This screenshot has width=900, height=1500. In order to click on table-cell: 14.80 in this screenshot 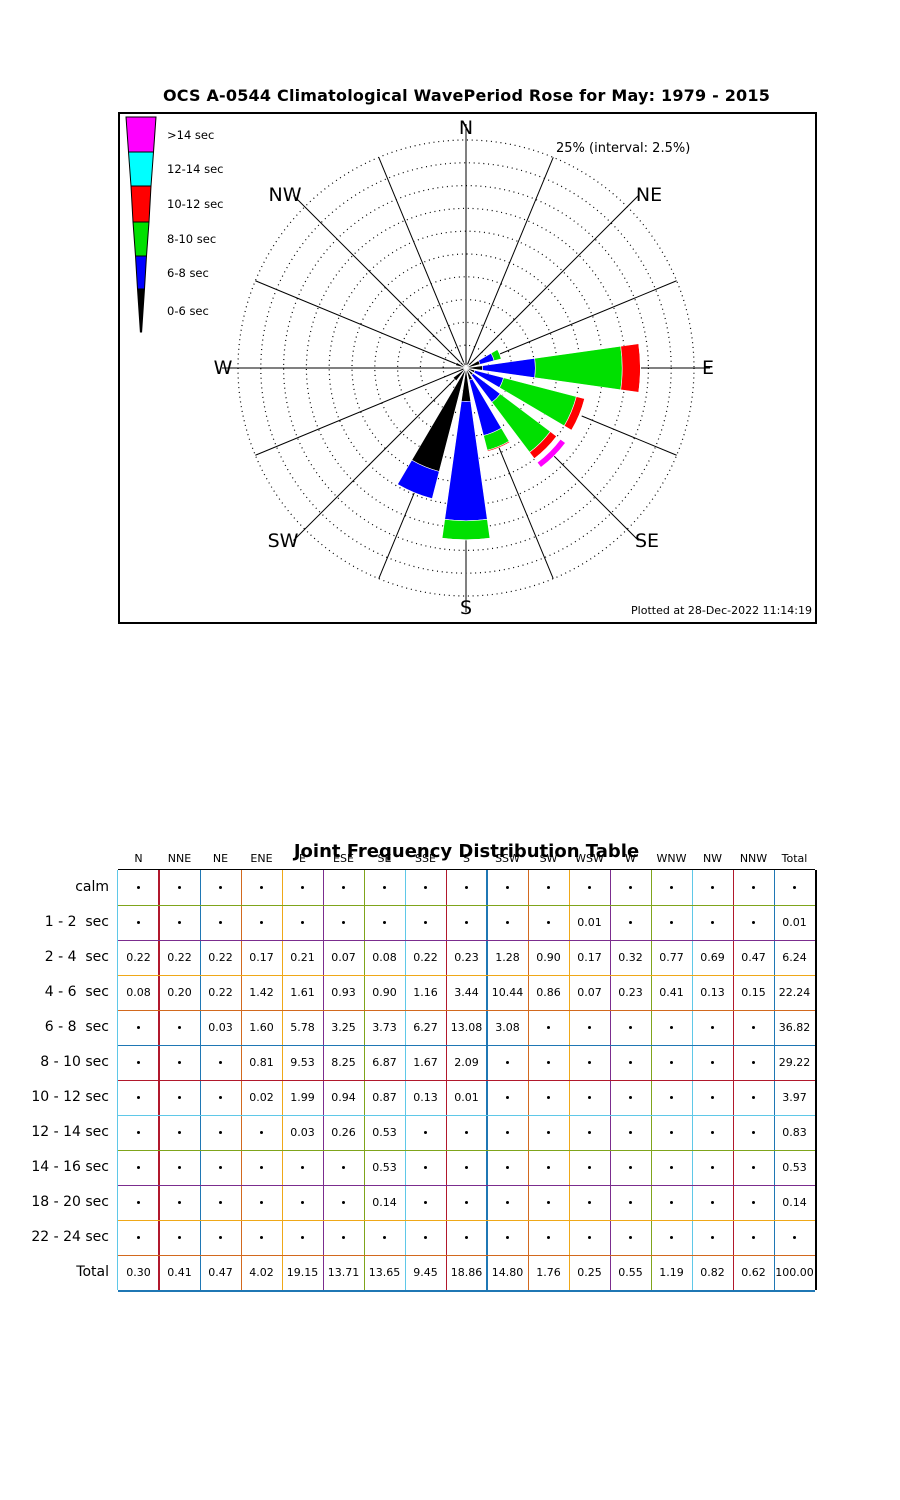, I will do `click(507, 1272)`.